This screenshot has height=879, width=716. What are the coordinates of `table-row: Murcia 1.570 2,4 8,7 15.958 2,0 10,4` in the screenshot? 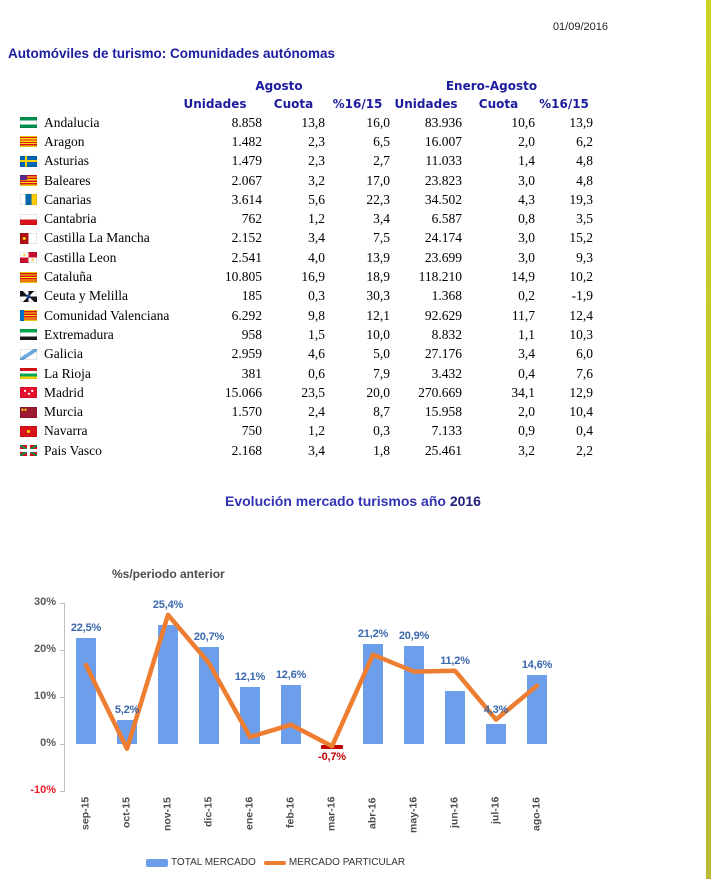 It's located at (306, 411).